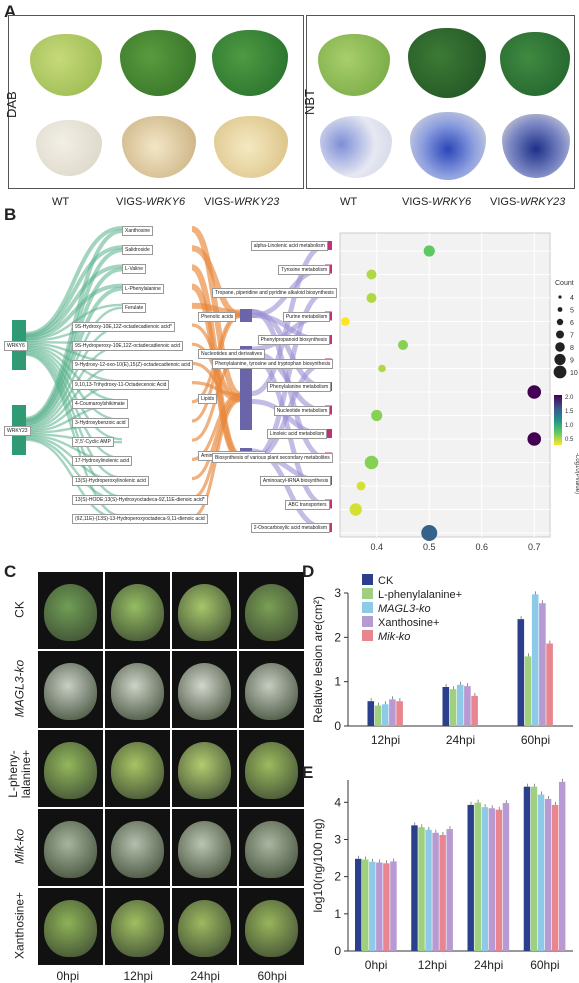 The width and height of the screenshot is (579, 983). What do you see at coordinates (250, 63) in the screenshot?
I see `leaf-wrky23-dab-front` at bounding box center [250, 63].